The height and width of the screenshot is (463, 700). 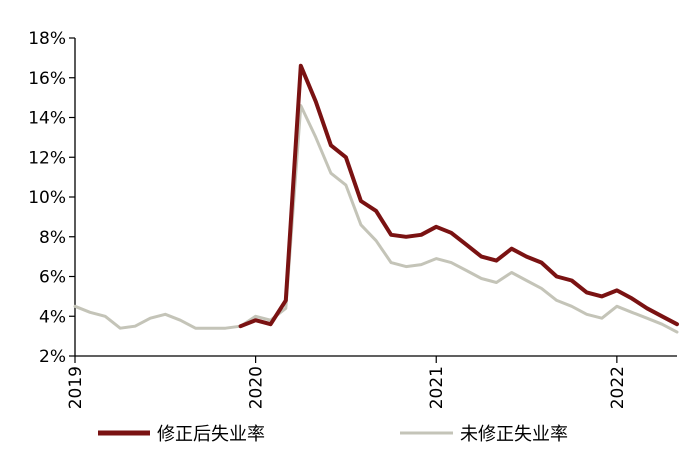 I want to click on y-tick-label: 4%, so click(x=52, y=317).